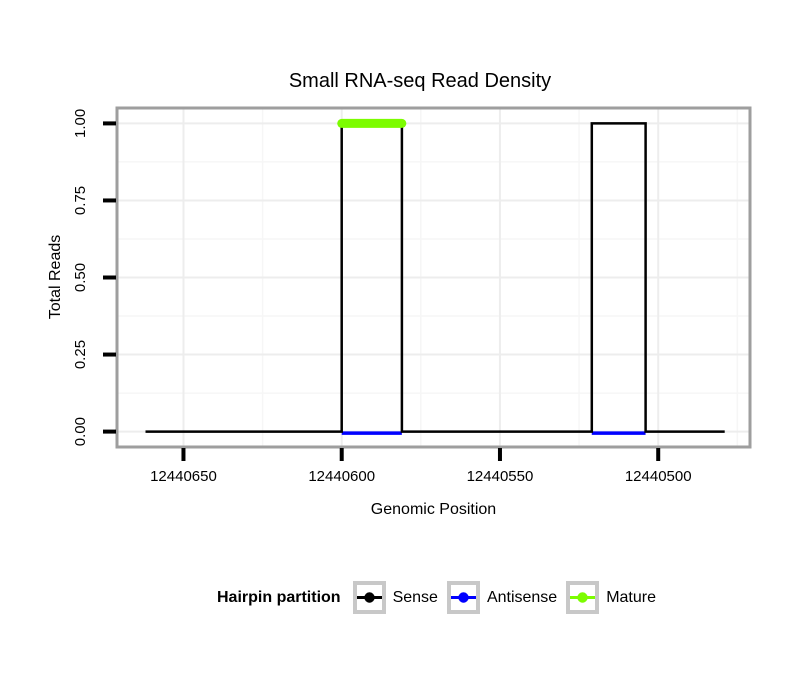 The width and height of the screenshot is (810, 690). Describe the element at coordinates (420, 81) in the screenshot. I see `chart-title: Small RNA-seq Read Density` at that location.